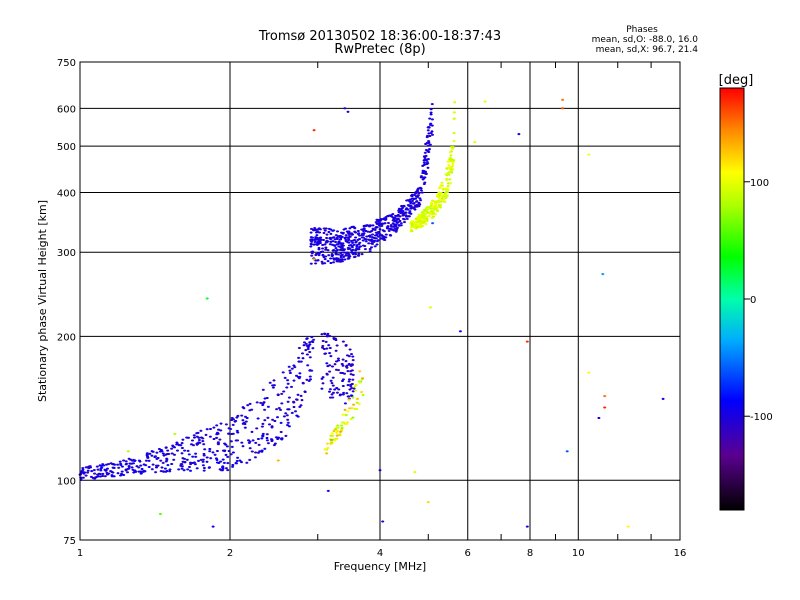  I want to click on y-tick-label: 400, so click(66, 193).